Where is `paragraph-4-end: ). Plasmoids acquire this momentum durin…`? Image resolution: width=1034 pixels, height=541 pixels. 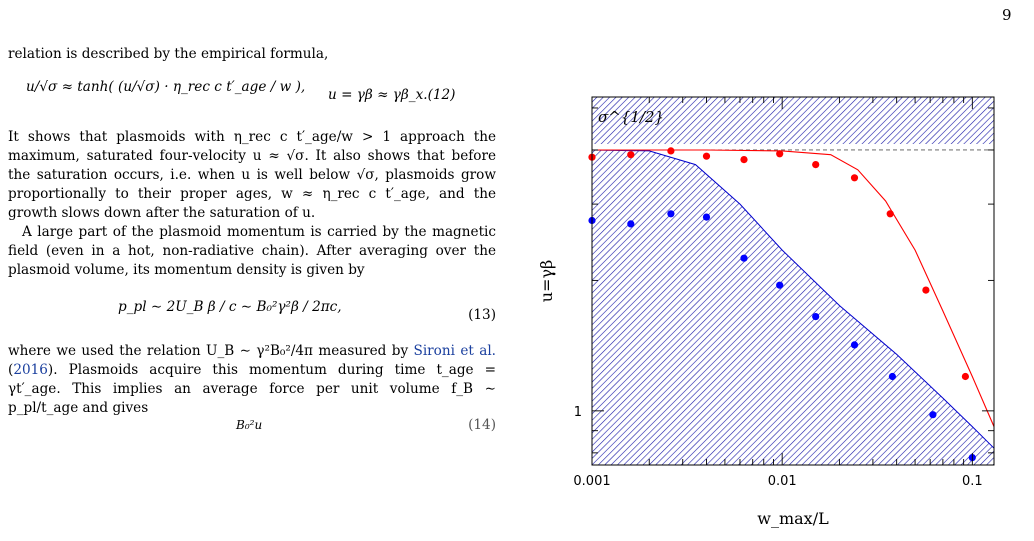 paragraph-4-end: ). Plasmoids acquire this momentum durin… is located at coordinates (252, 389).